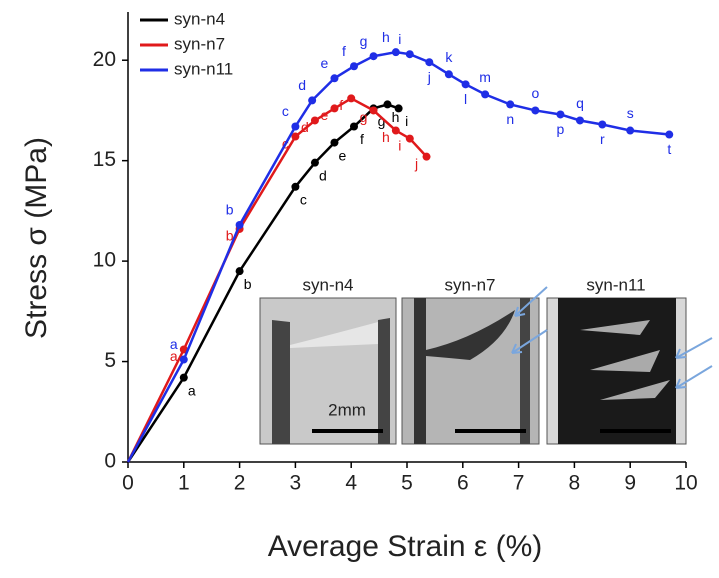 The image size is (719, 578). I want to click on point-label: m, so click(485, 77).